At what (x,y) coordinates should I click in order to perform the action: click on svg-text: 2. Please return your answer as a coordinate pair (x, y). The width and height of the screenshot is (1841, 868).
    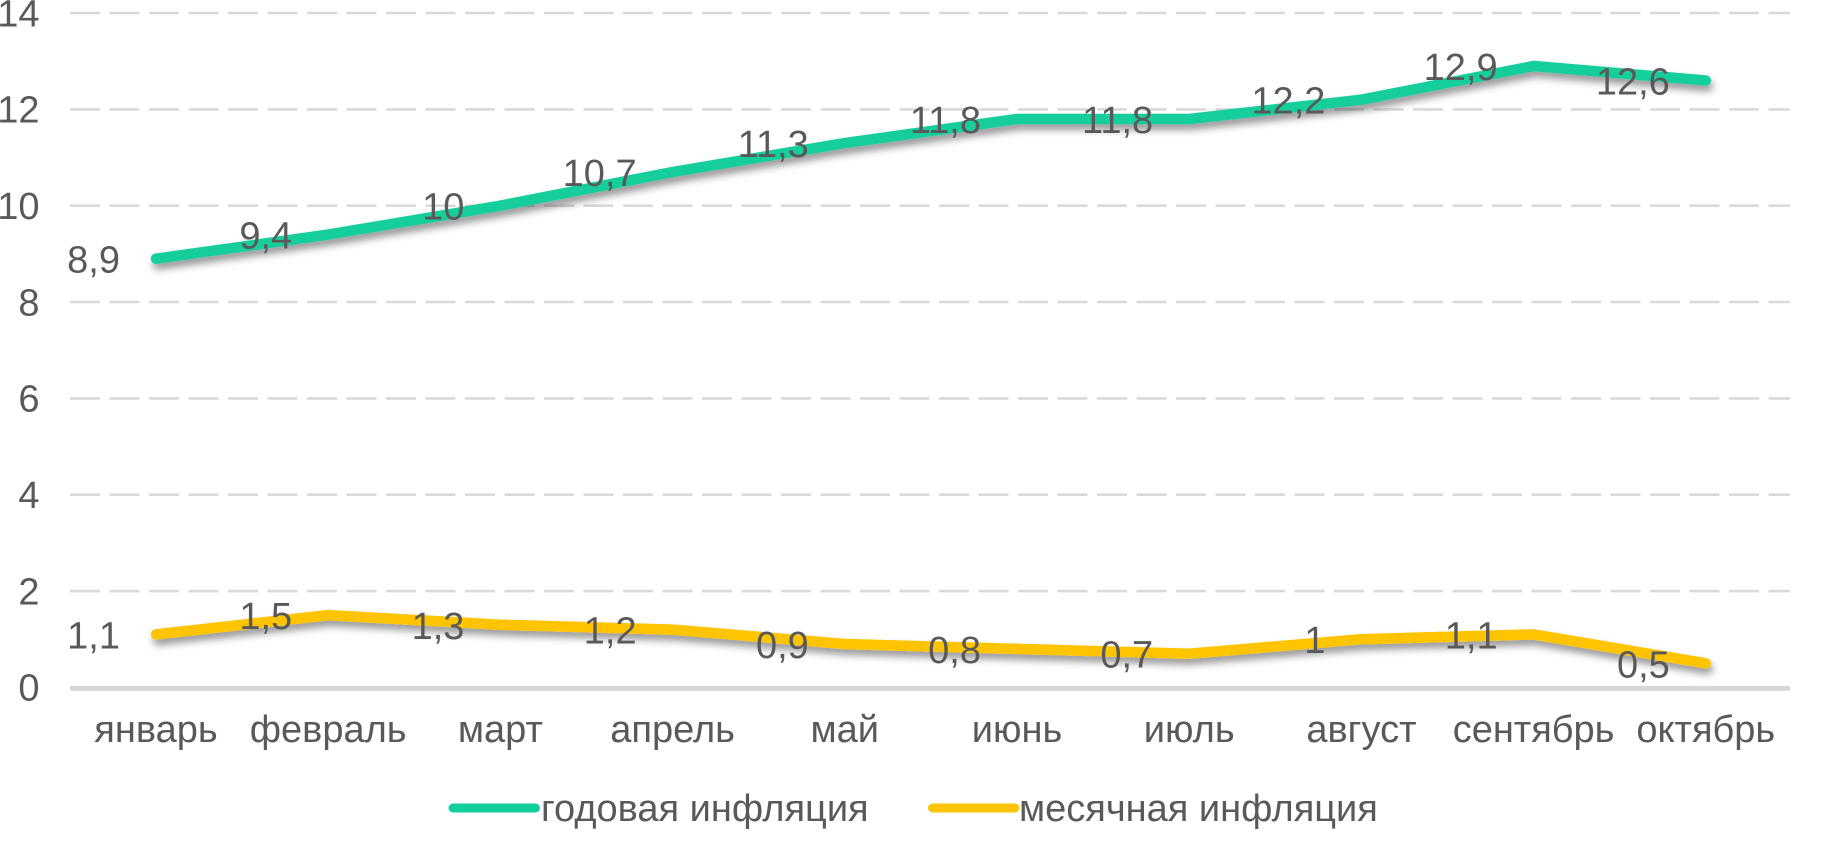
    Looking at the image, I should click on (28, 592).